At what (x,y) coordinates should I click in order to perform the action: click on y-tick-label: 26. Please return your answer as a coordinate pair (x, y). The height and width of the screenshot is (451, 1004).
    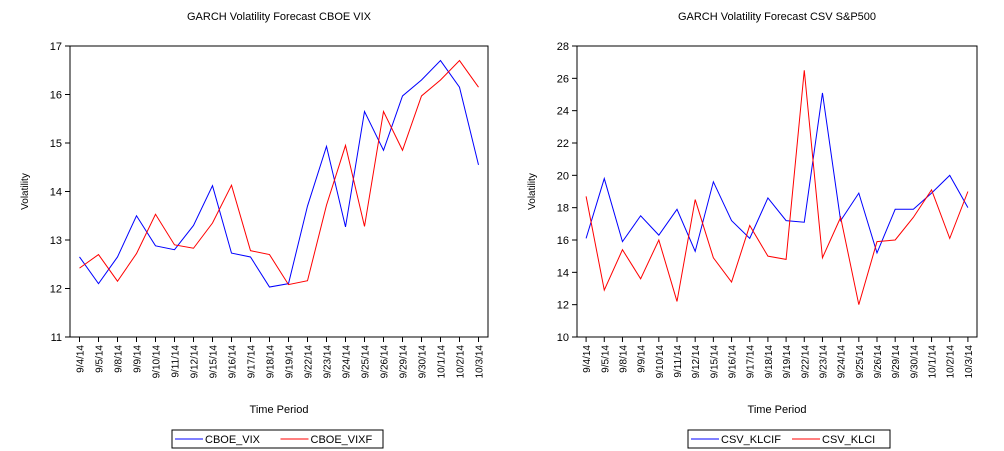
    Looking at the image, I should click on (563, 79).